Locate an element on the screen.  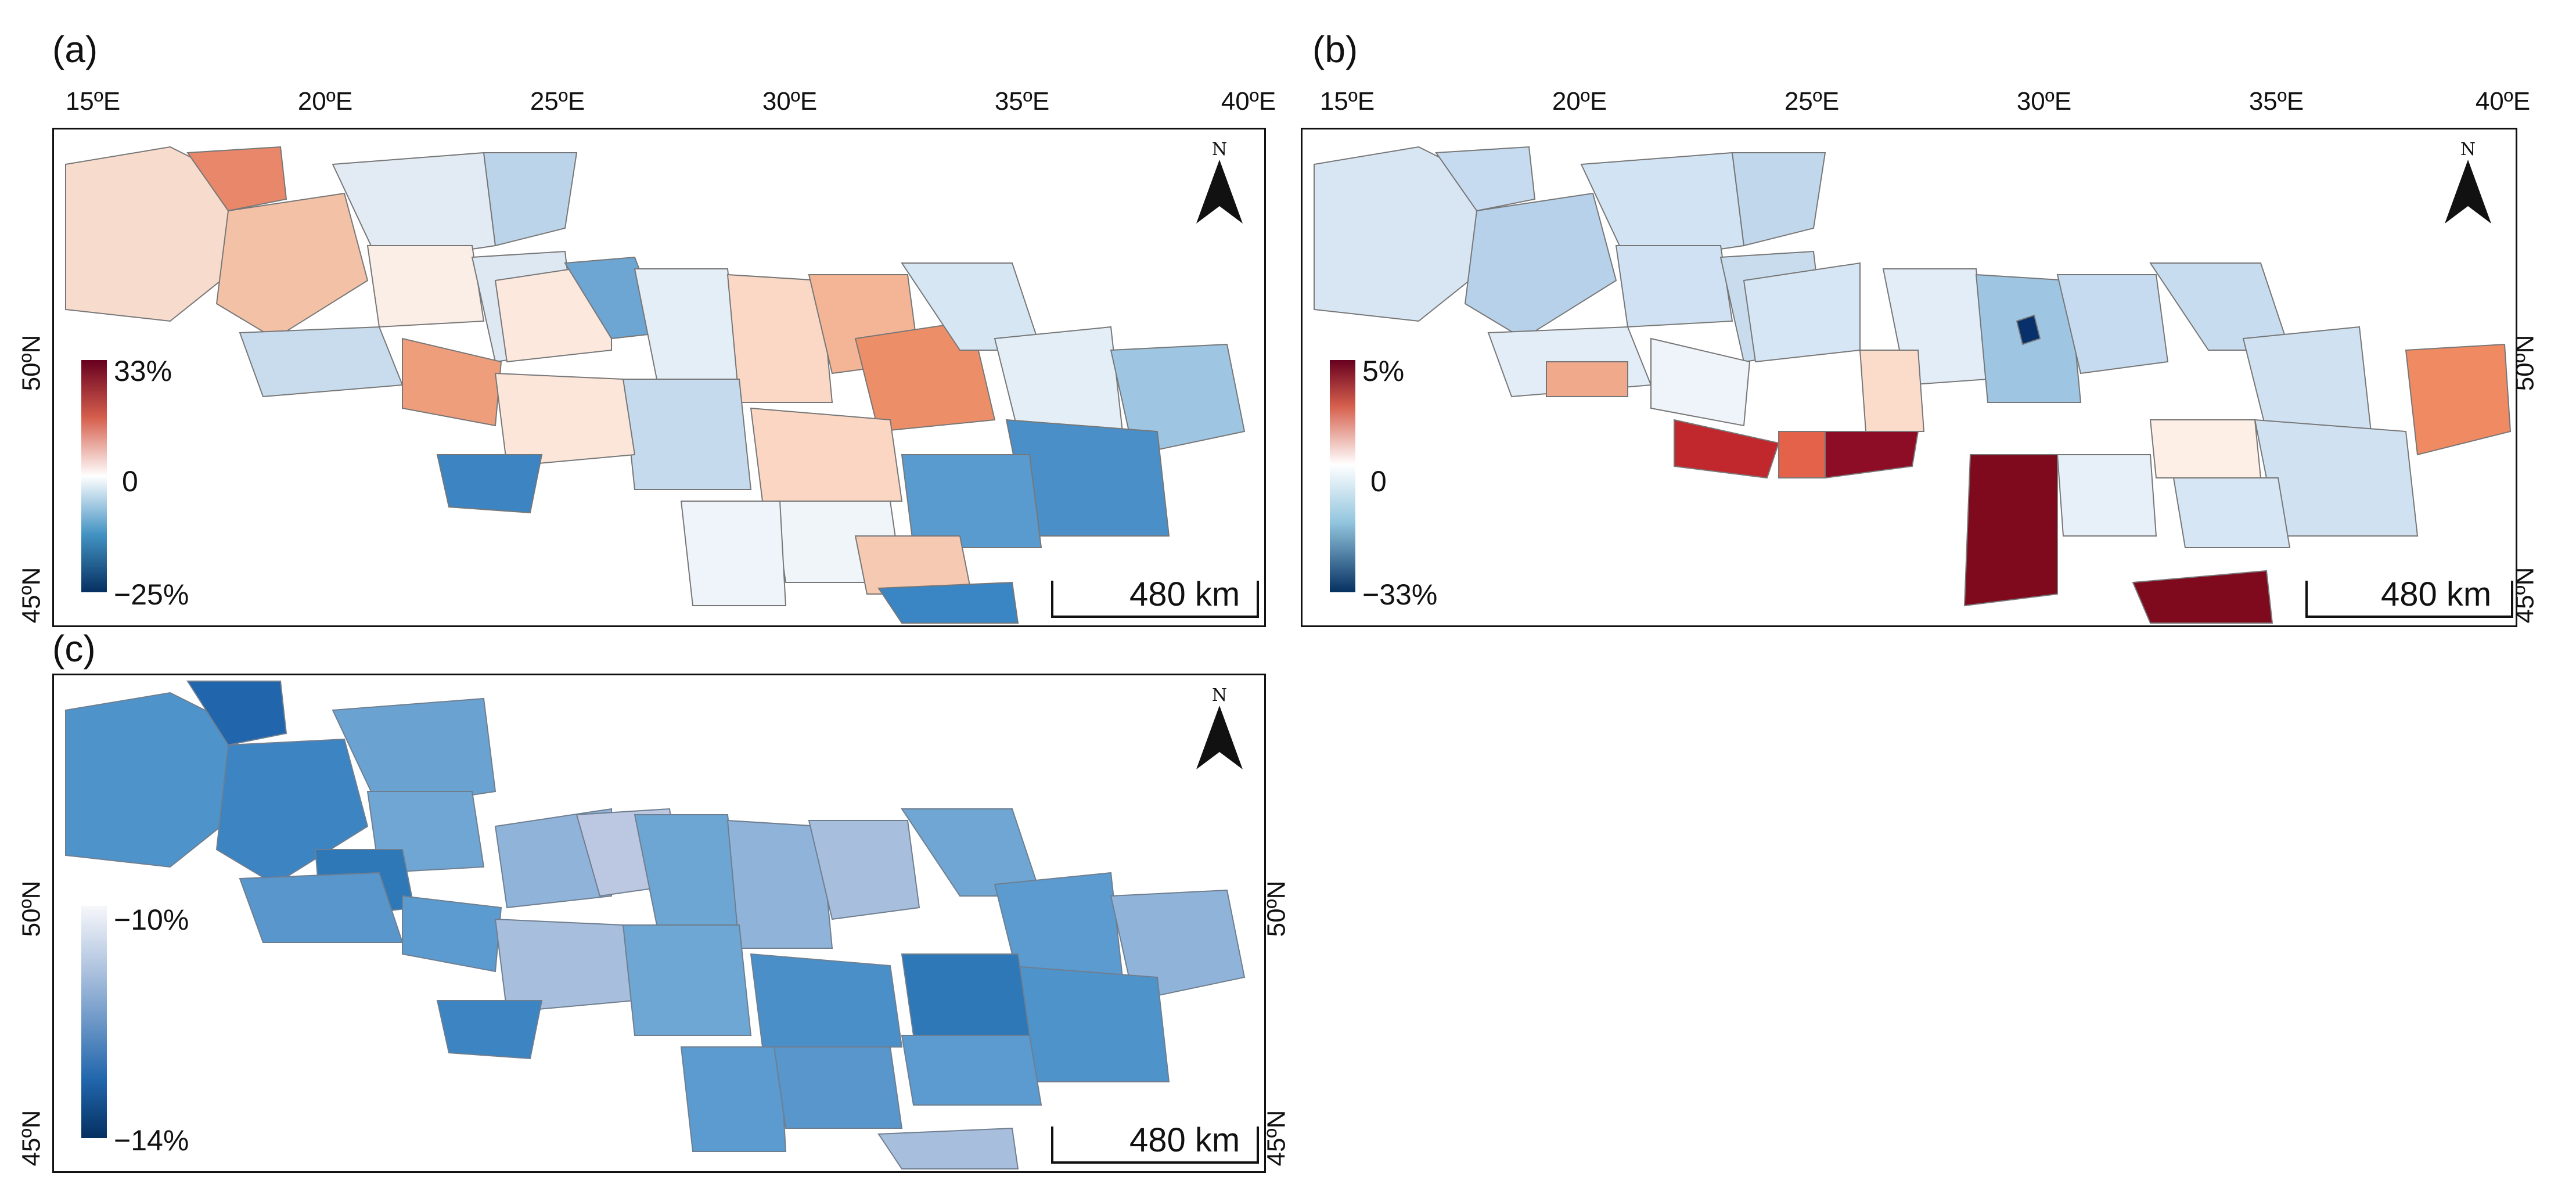
region-zakarpattia is located at coordinates (1727, 449).